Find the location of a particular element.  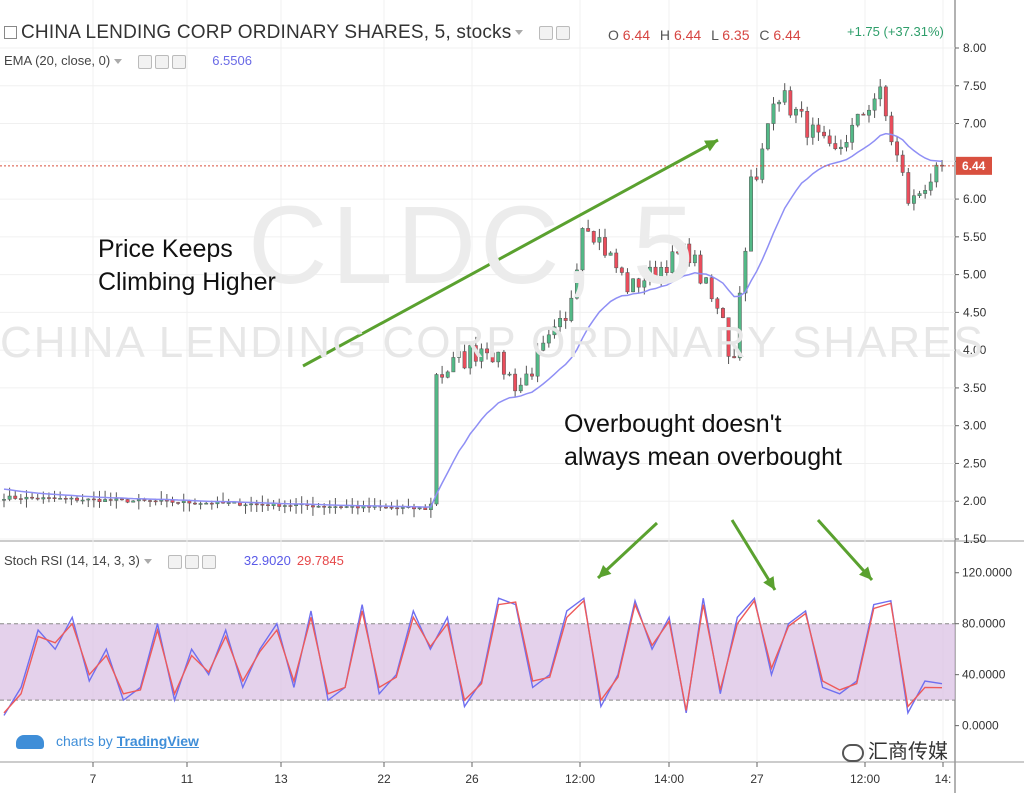

name-watermark: CHINA LENDING CORP ORDINARY SHARES is located at coordinates (492, 342).